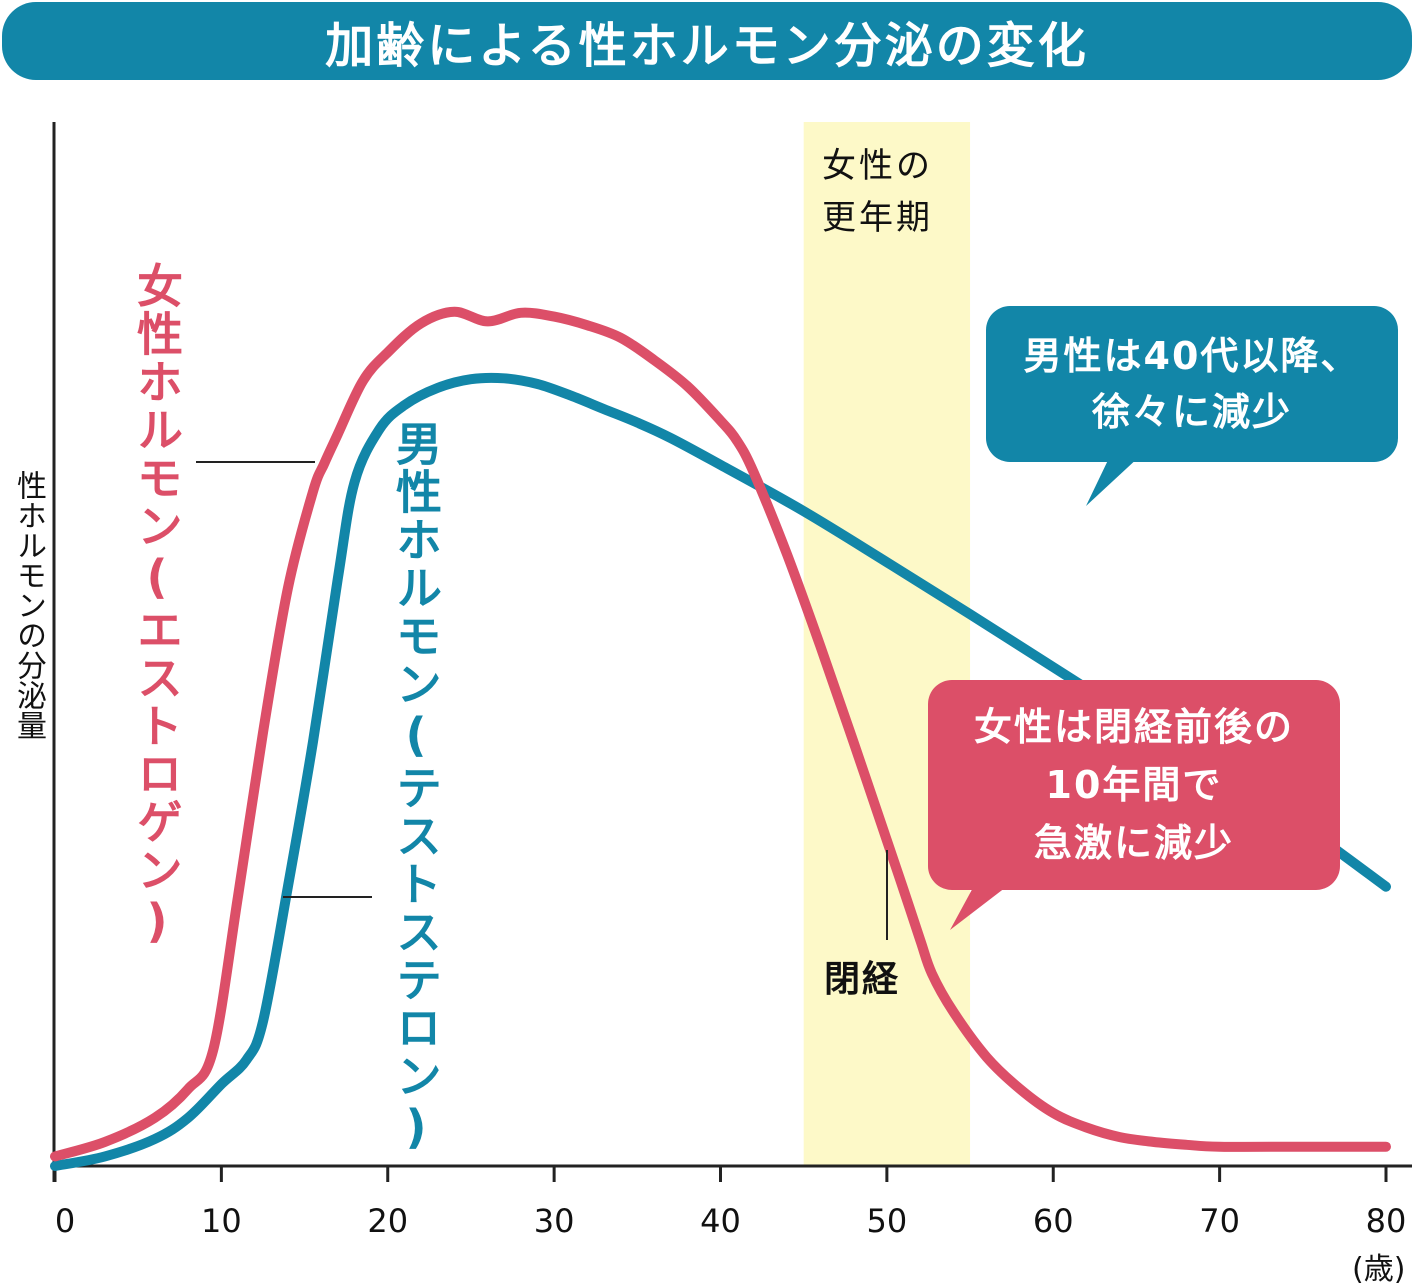 The height and width of the screenshot is (1288, 1420). Describe the element at coordinates (1192, 356) in the screenshot. I see `callout-male-line1: 男性は40代以降、` at that location.